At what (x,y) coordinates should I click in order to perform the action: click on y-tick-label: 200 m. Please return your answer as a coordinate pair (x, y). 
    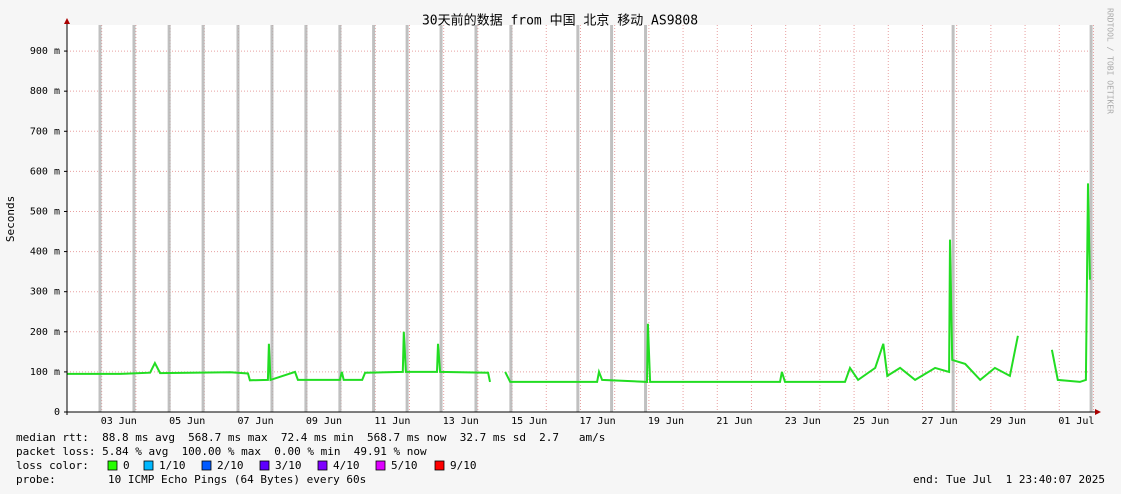
    Looking at the image, I should click on (45, 332).